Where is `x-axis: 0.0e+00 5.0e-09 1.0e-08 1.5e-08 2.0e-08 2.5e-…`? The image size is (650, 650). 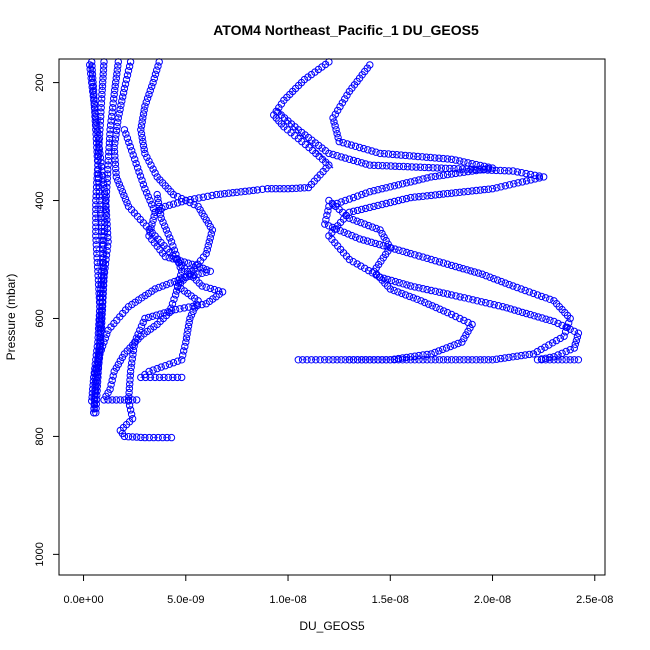 x-axis: 0.0e+00 5.0e-09 1.0e-08 1.5e-08 2.0e-08 2.5e-… is located at coordinates (338, 590).